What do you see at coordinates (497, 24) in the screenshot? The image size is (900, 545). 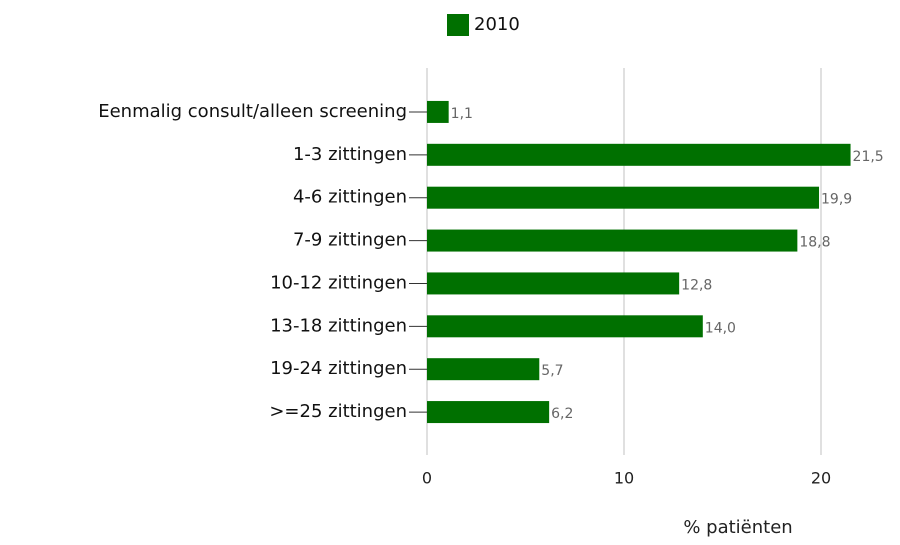 I see `legend-label: 2010` at bounding box center [497, 24].